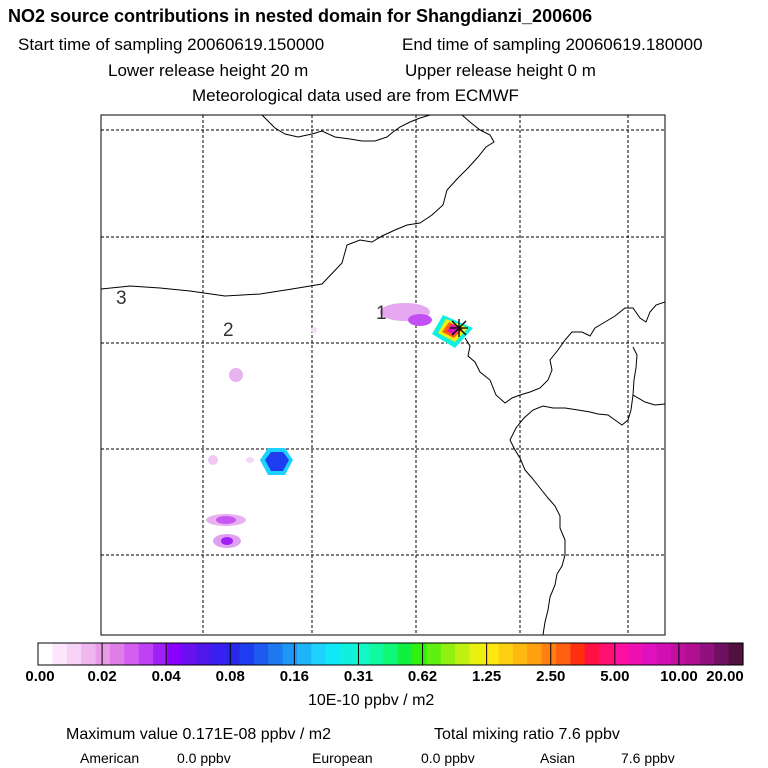  Describe the element at coordinates (228, 330) in the screenshot. I see `region-label-2: 2` at that location.